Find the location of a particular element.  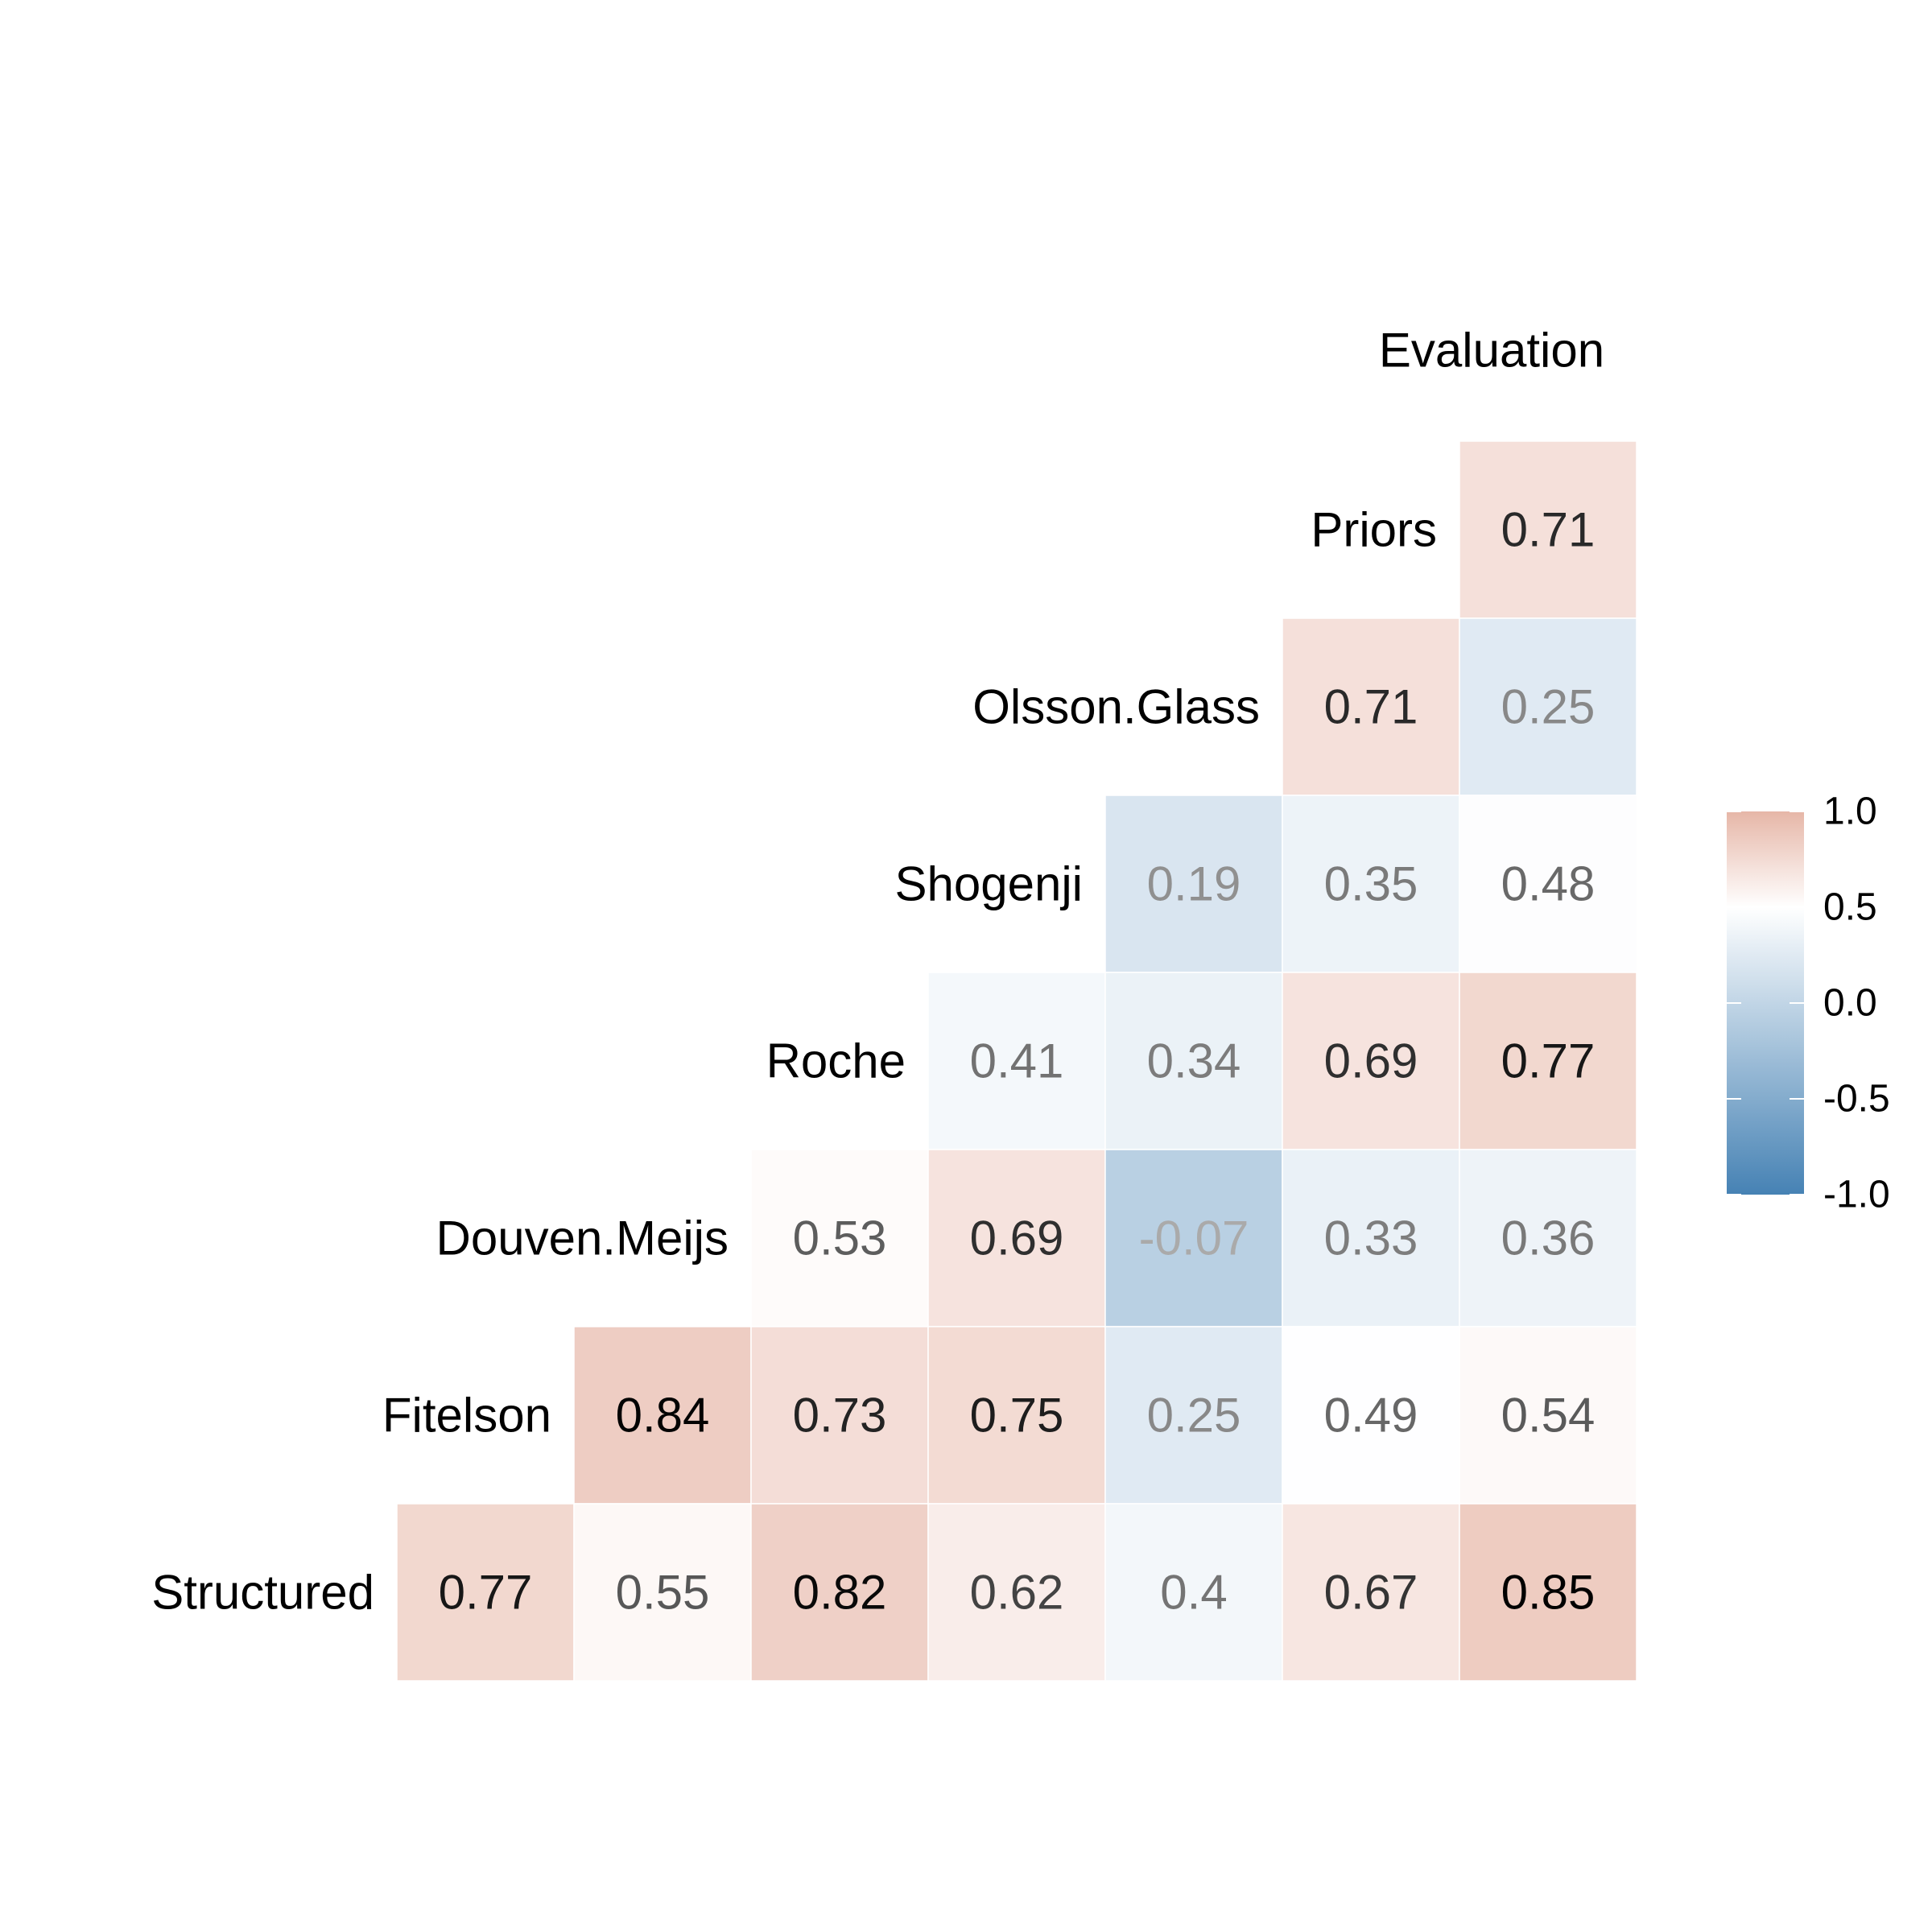

color-legend: 1.0 0.5 0.0 -0.5 -1.0 is located at coordinates (1808, 1003).